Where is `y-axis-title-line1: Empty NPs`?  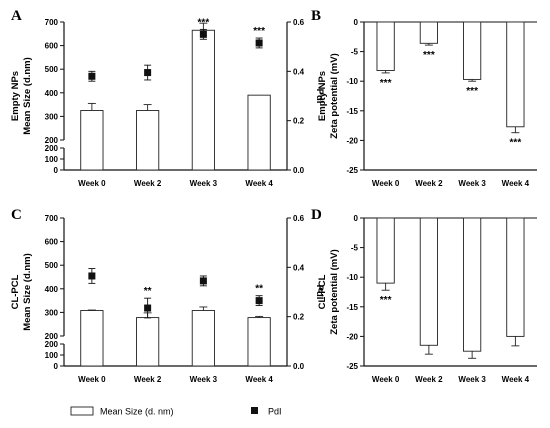 y-axis-title-line1: Empty NPs is located at coordinates (15, 96).